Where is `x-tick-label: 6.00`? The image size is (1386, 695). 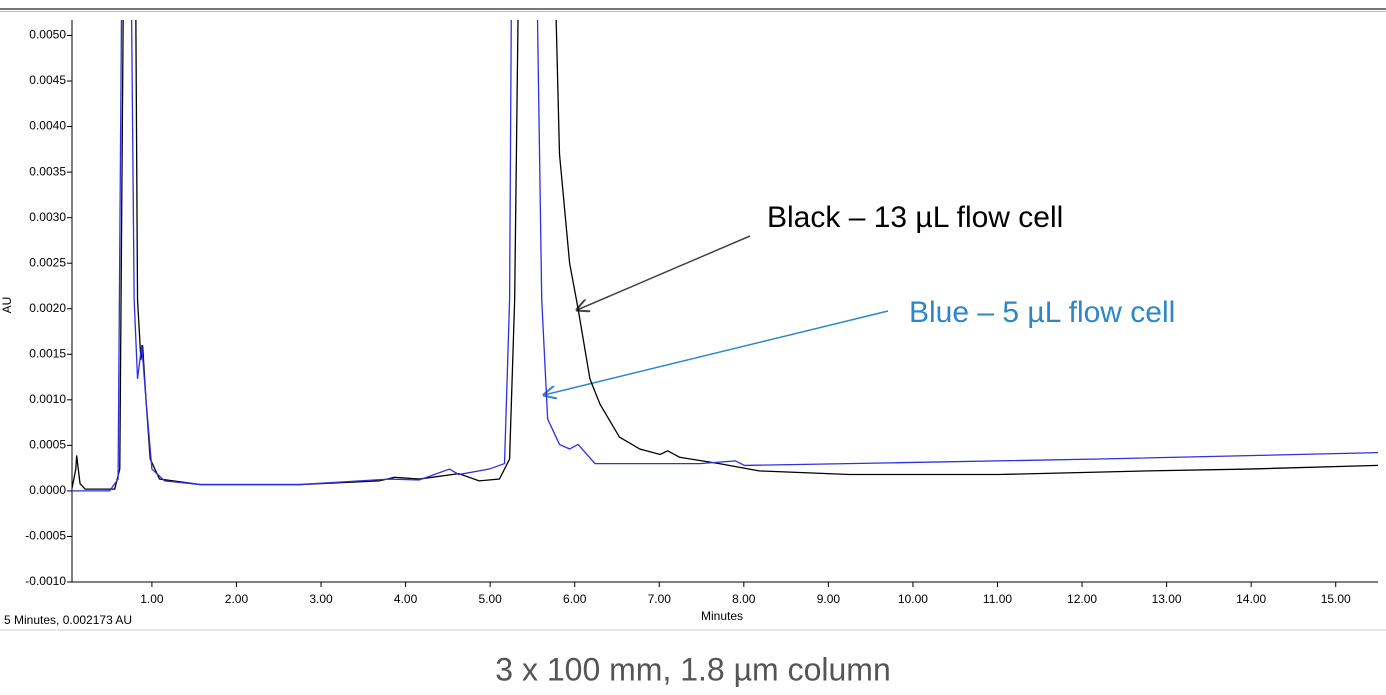
x-tick-label: 6.00 is located at coordinates (575, 599).